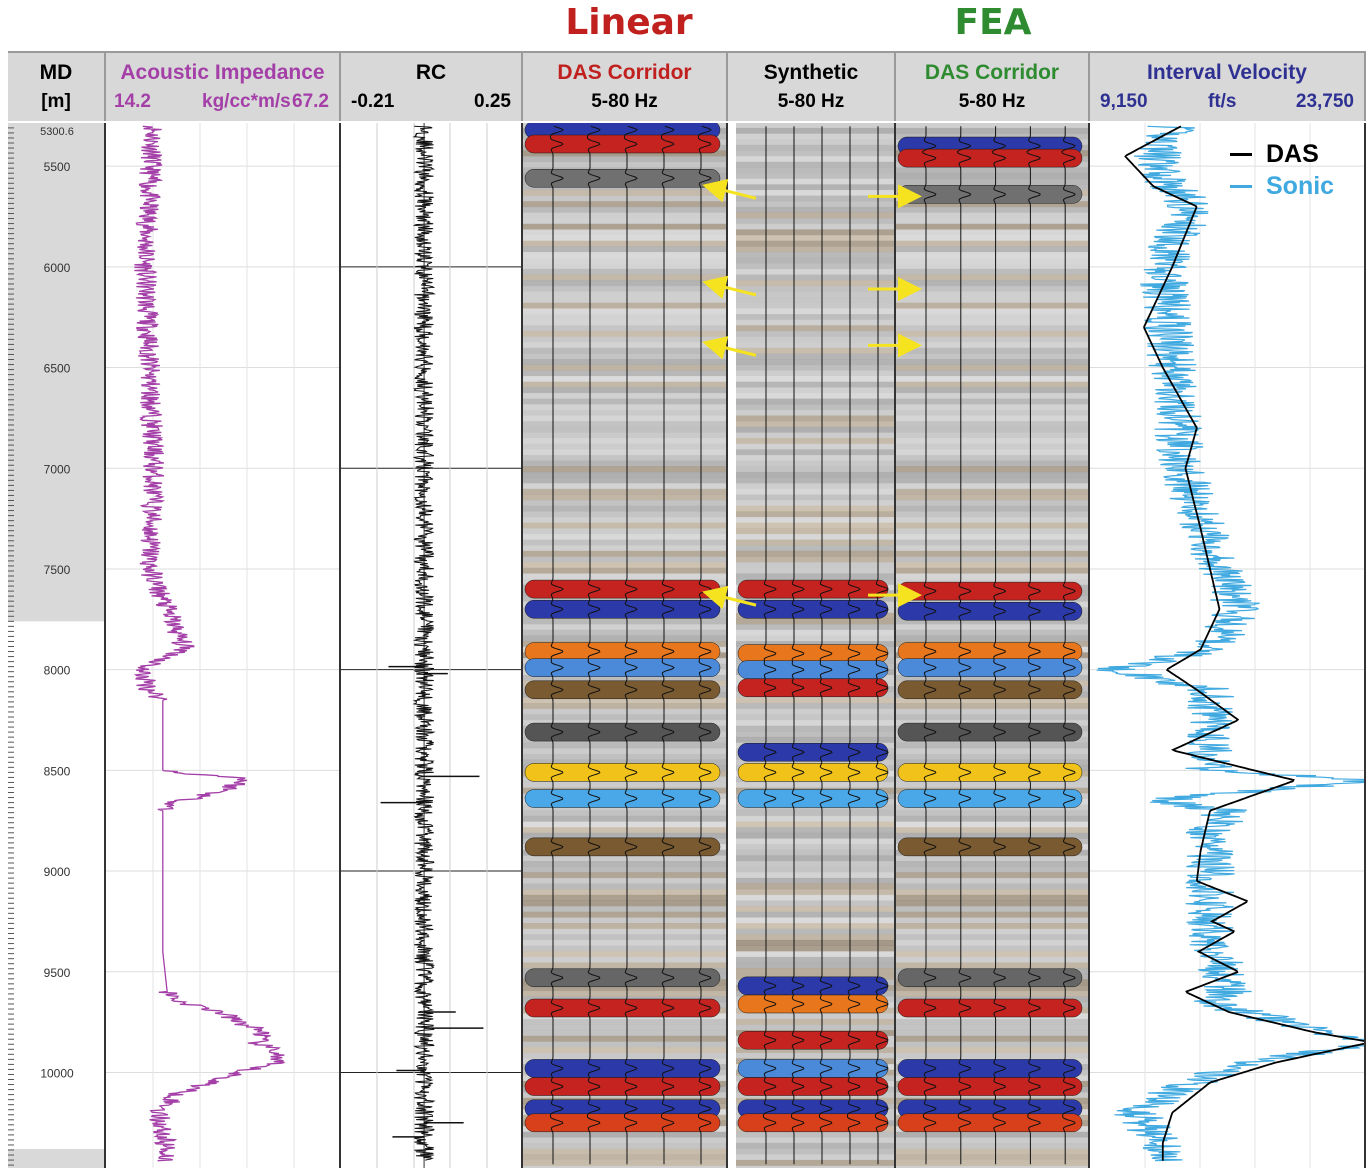 Image resolution: width=1371 pixels, height=1170 pixels. What do you see at coordinates (432, 645) in the screenshot?
I see `rc-track` at bounding box center [432, 645].